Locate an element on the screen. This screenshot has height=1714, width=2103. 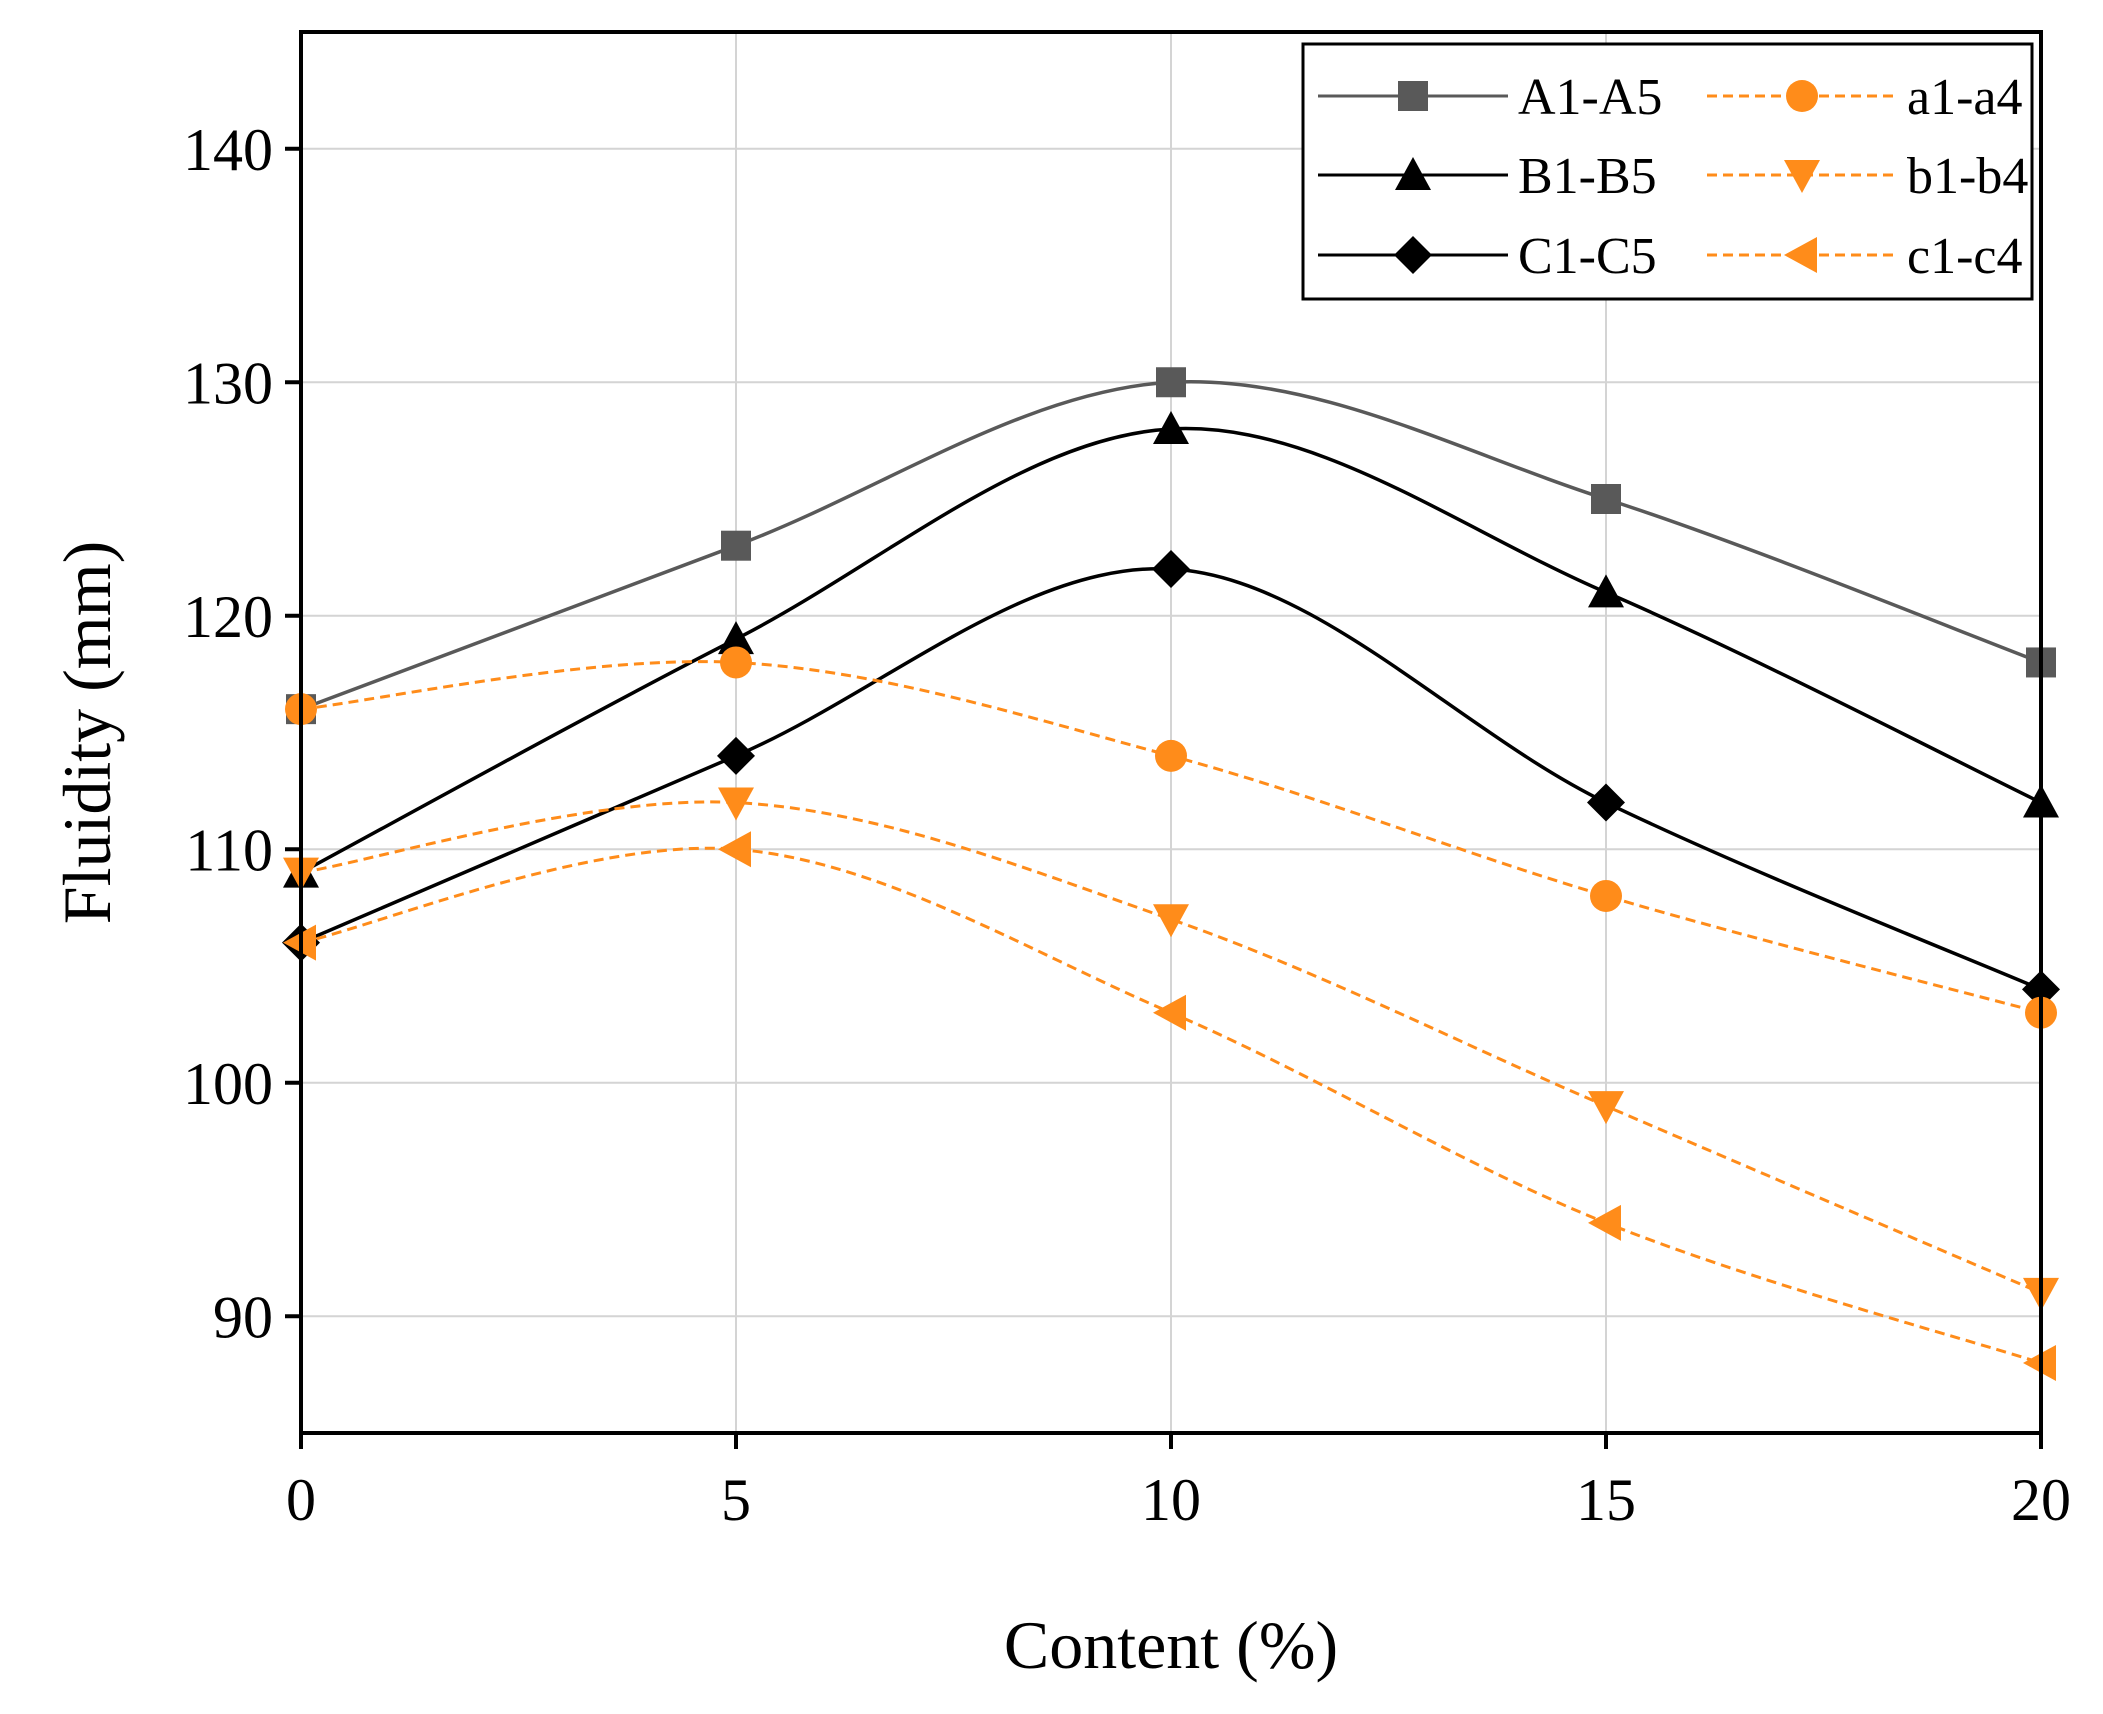
x-tick-label: 20 is located at coordinates (2041, 1500).